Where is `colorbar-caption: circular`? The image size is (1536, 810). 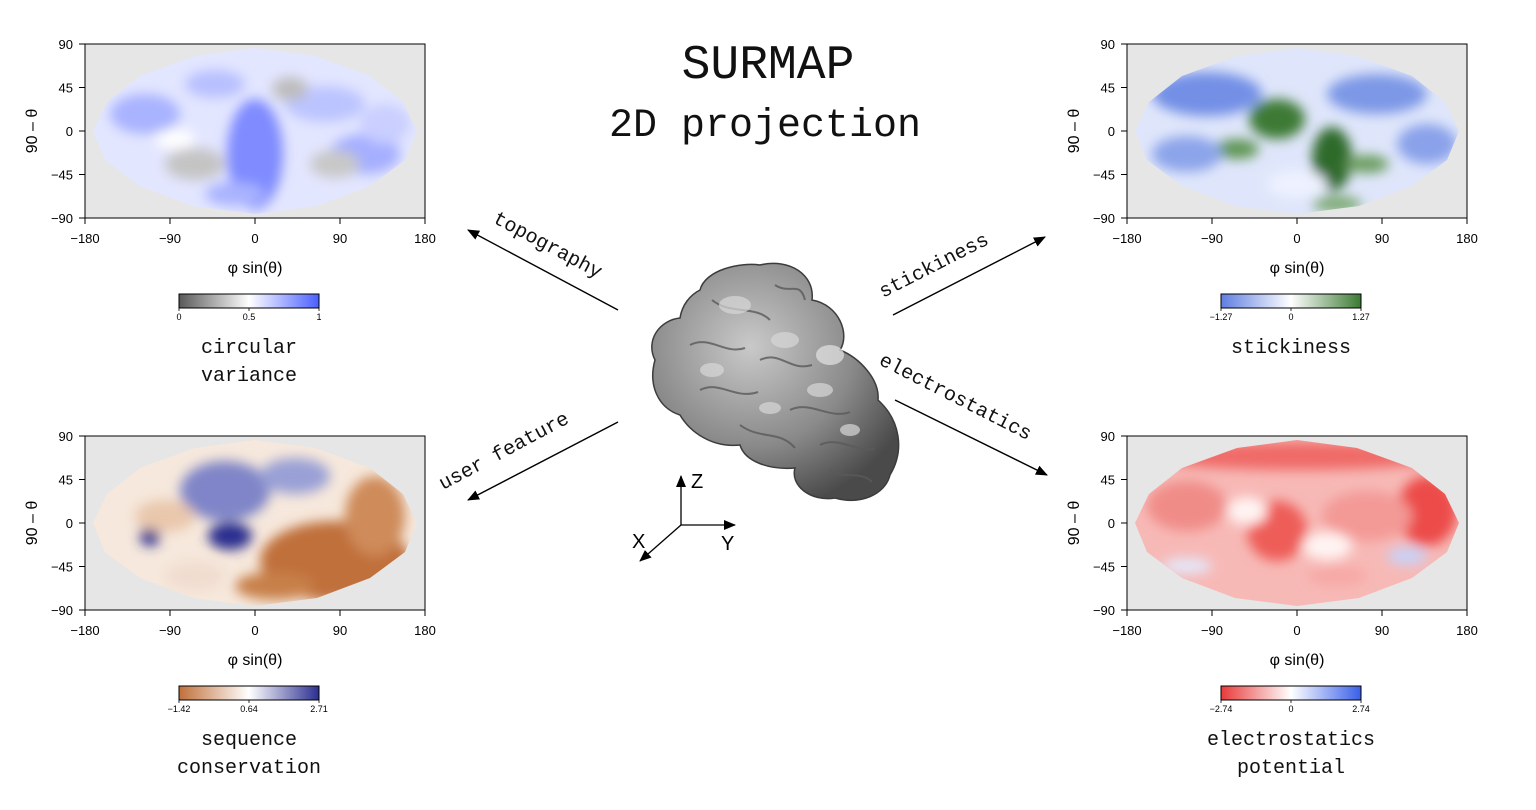
colorbar-caption: circular is located at coordinates (249, 348).